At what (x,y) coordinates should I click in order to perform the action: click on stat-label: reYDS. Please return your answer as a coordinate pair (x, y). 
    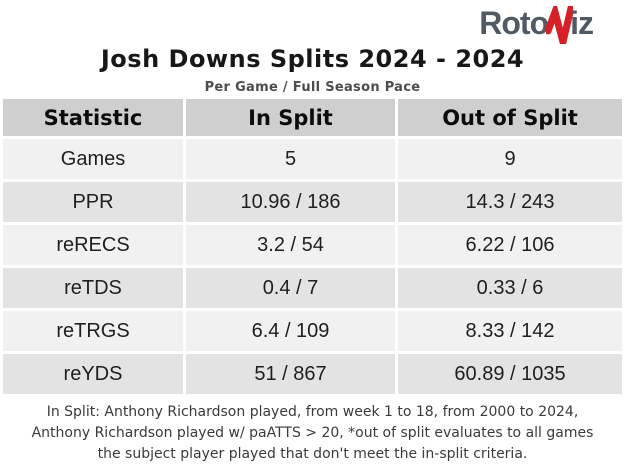
    Looking at the image, I should click on (93, 374).